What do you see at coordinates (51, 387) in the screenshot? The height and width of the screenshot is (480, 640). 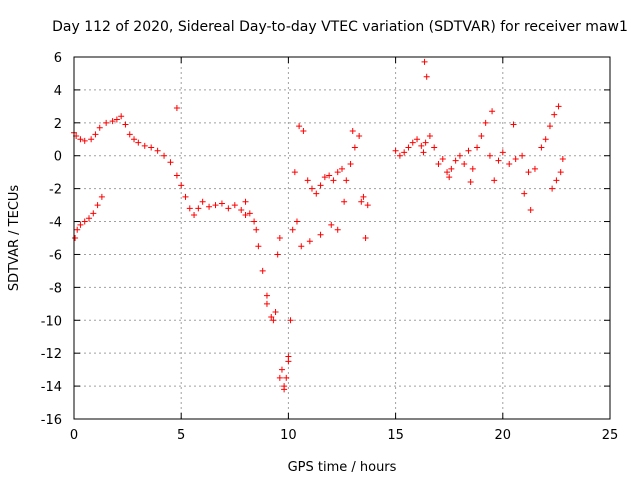 I see `y-tick-label: -14` at bounding box center [51, 387].